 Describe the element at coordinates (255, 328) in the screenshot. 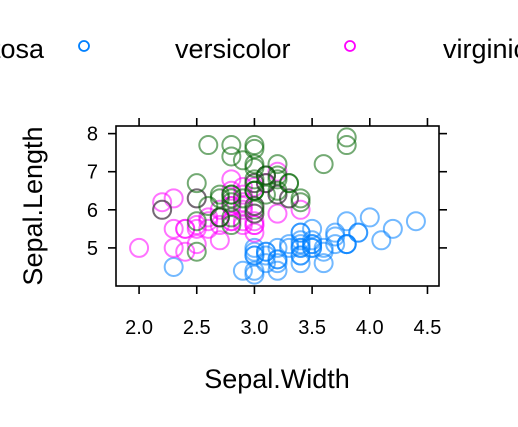

I see `x-tick-label: 3.0` at that location.